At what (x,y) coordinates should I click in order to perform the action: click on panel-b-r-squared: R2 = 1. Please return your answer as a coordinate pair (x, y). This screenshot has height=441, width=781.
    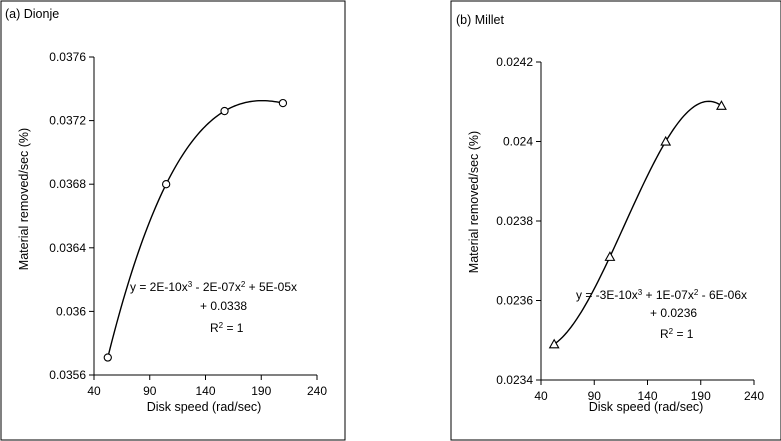
    Looking at the image, I should click on (677, 334).